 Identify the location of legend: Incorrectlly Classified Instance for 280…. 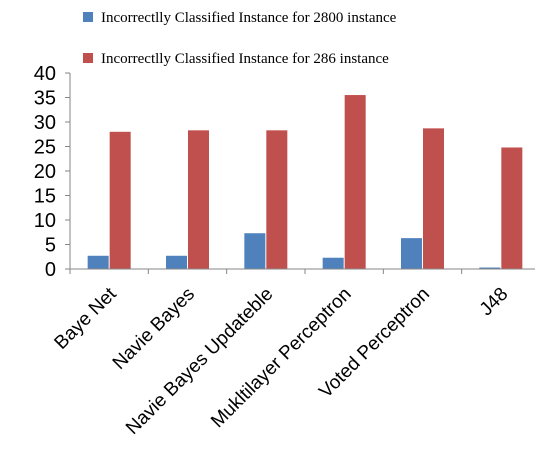
(240, 38).